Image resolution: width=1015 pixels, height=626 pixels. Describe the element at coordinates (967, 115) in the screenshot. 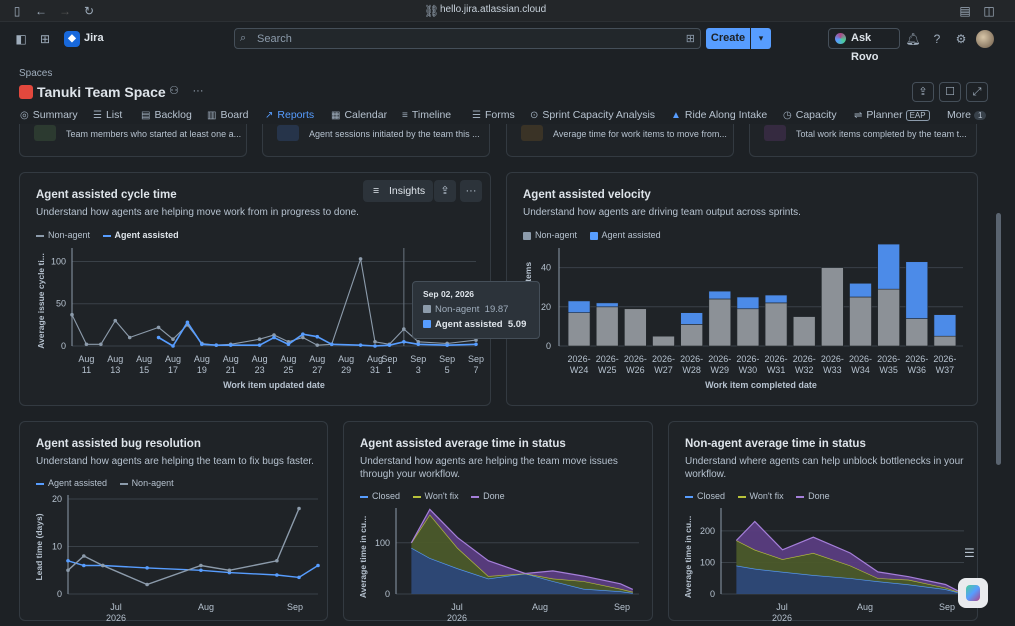

I see `tab-more: More 1` at that location.